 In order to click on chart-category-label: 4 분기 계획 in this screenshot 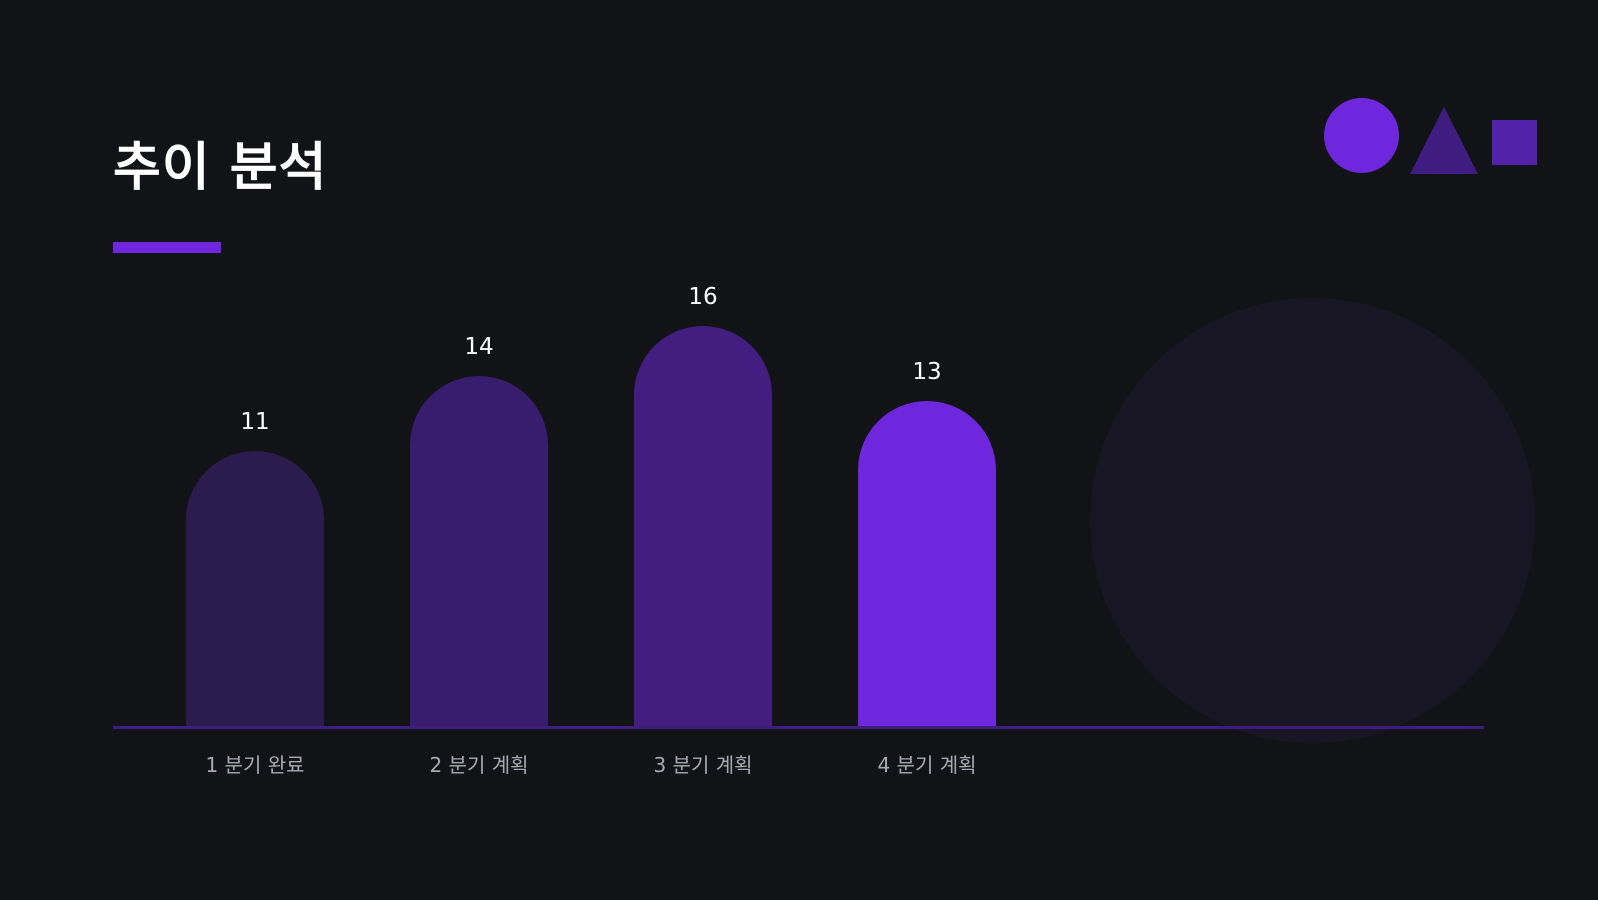, I will do `click(926, 765)`.